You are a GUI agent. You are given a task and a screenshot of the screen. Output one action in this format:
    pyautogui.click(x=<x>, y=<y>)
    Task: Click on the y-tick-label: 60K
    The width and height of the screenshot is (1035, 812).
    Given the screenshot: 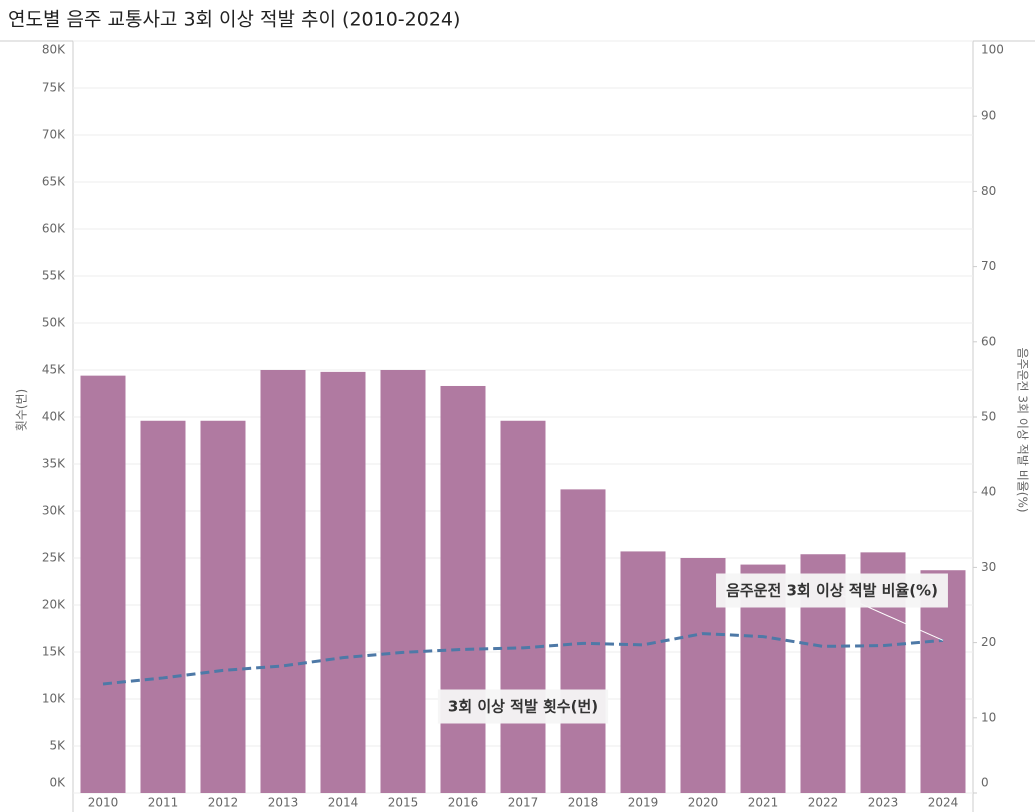 What is the action you would take?
    pyautogui.click(x=54, y=229)
    